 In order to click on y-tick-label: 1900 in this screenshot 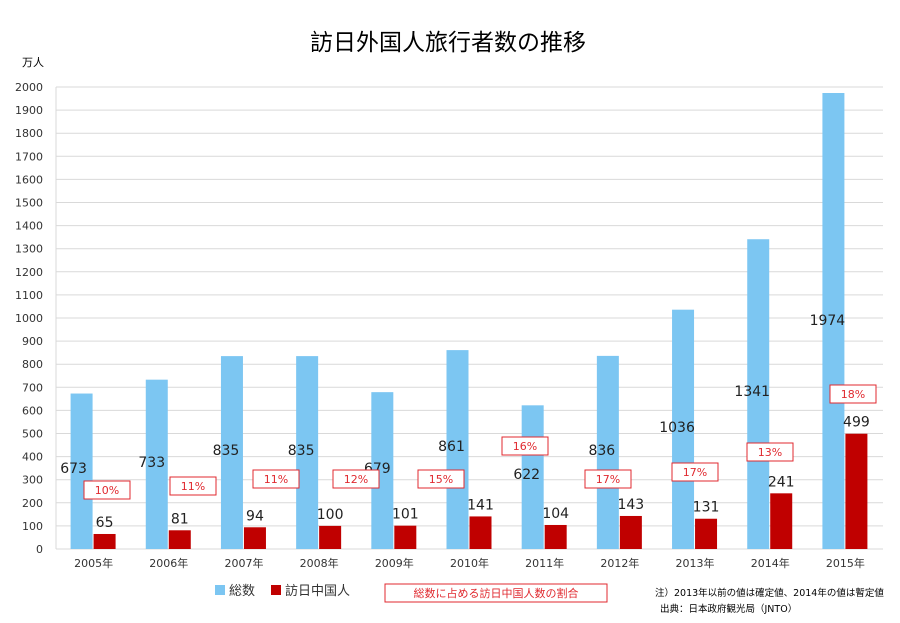, I will do `click(29, 110)`.